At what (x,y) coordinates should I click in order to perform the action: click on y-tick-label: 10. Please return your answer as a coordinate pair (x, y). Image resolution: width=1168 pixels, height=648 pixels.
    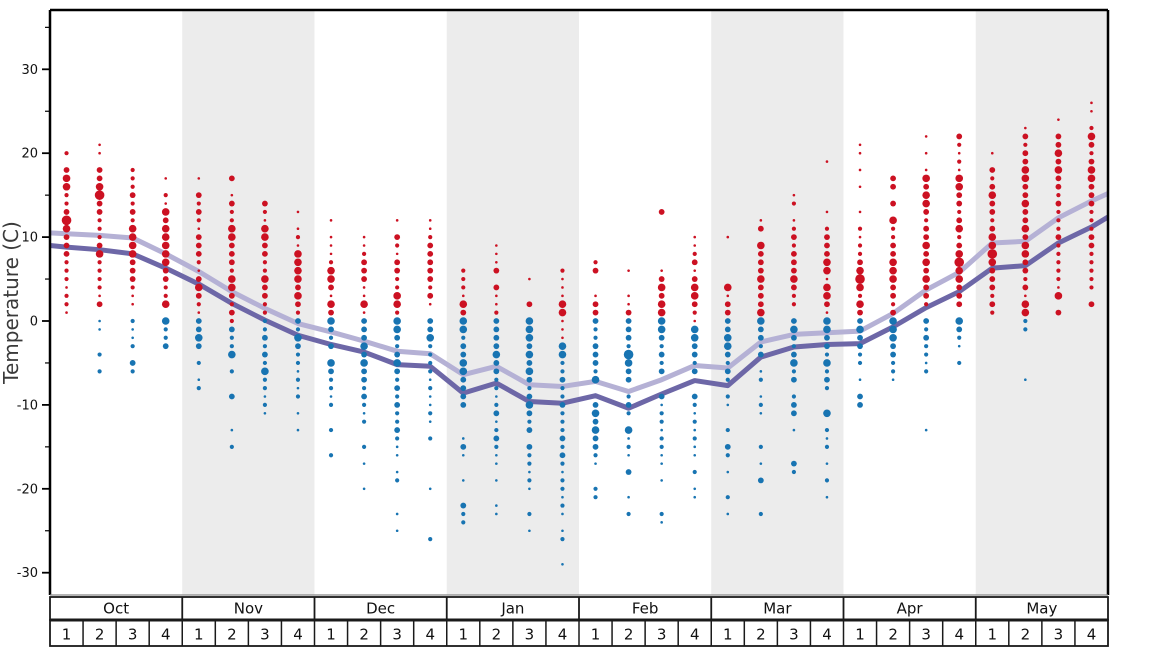
    Looking at the image, I should click on (29, 238).